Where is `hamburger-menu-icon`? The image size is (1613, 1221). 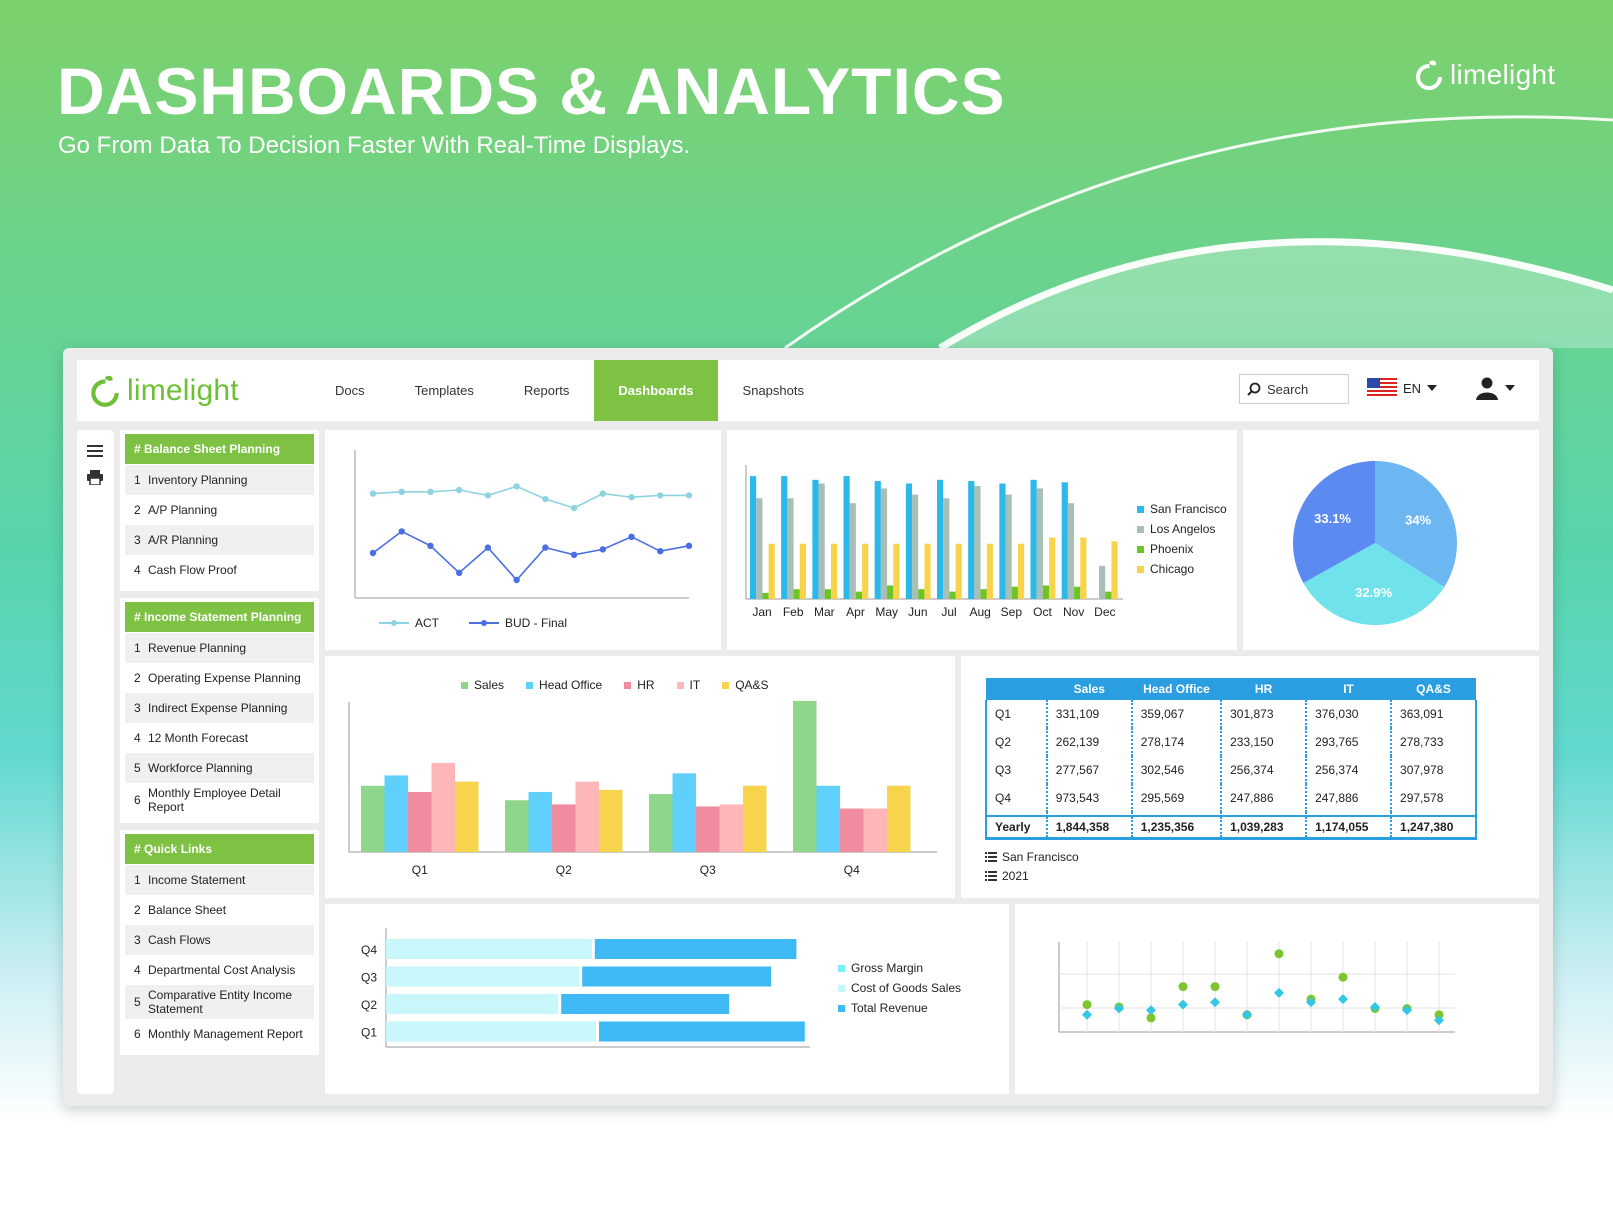 hamburger-menu-icon is located at coordinates (95, 451).